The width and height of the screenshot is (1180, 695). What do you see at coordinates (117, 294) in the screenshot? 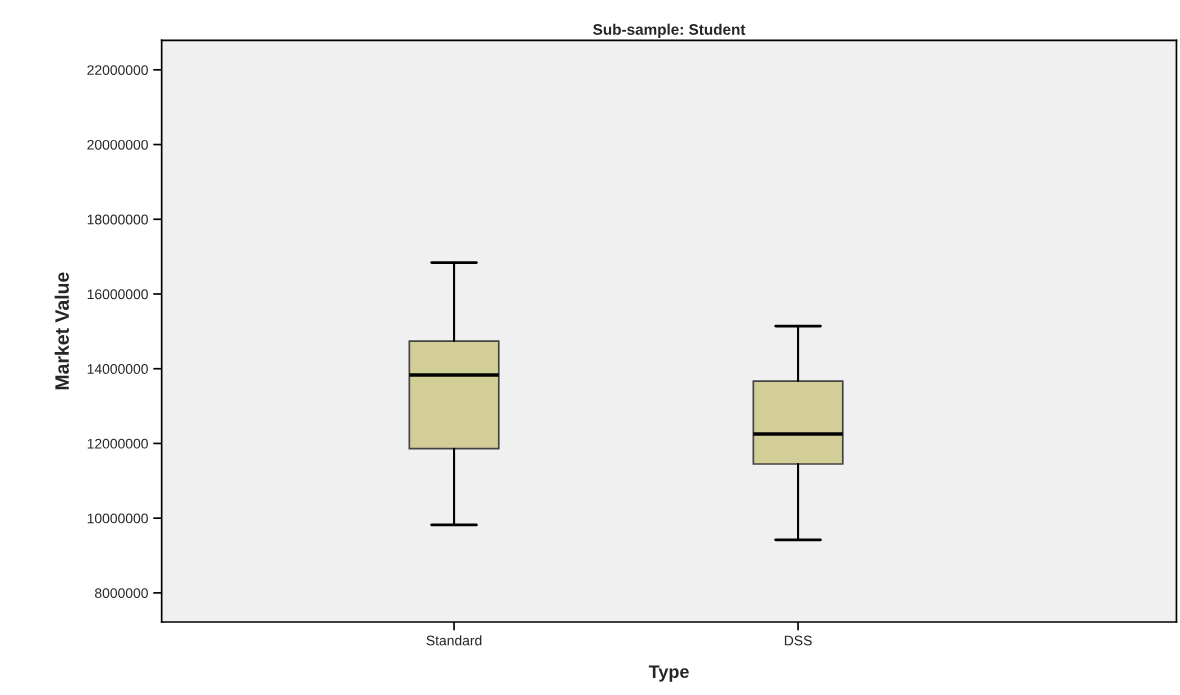
I see `y-tick-label: 16000000` at bounding box center [117, 294].